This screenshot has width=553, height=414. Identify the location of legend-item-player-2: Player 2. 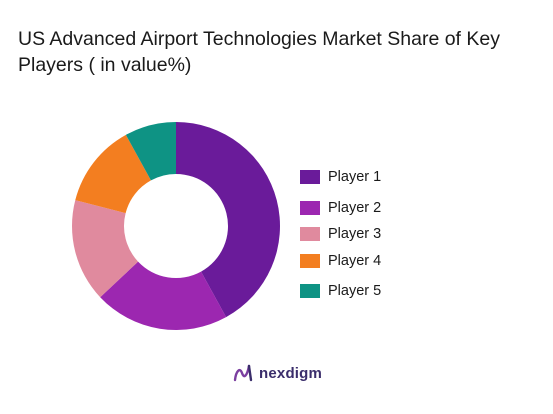
(340, 208).